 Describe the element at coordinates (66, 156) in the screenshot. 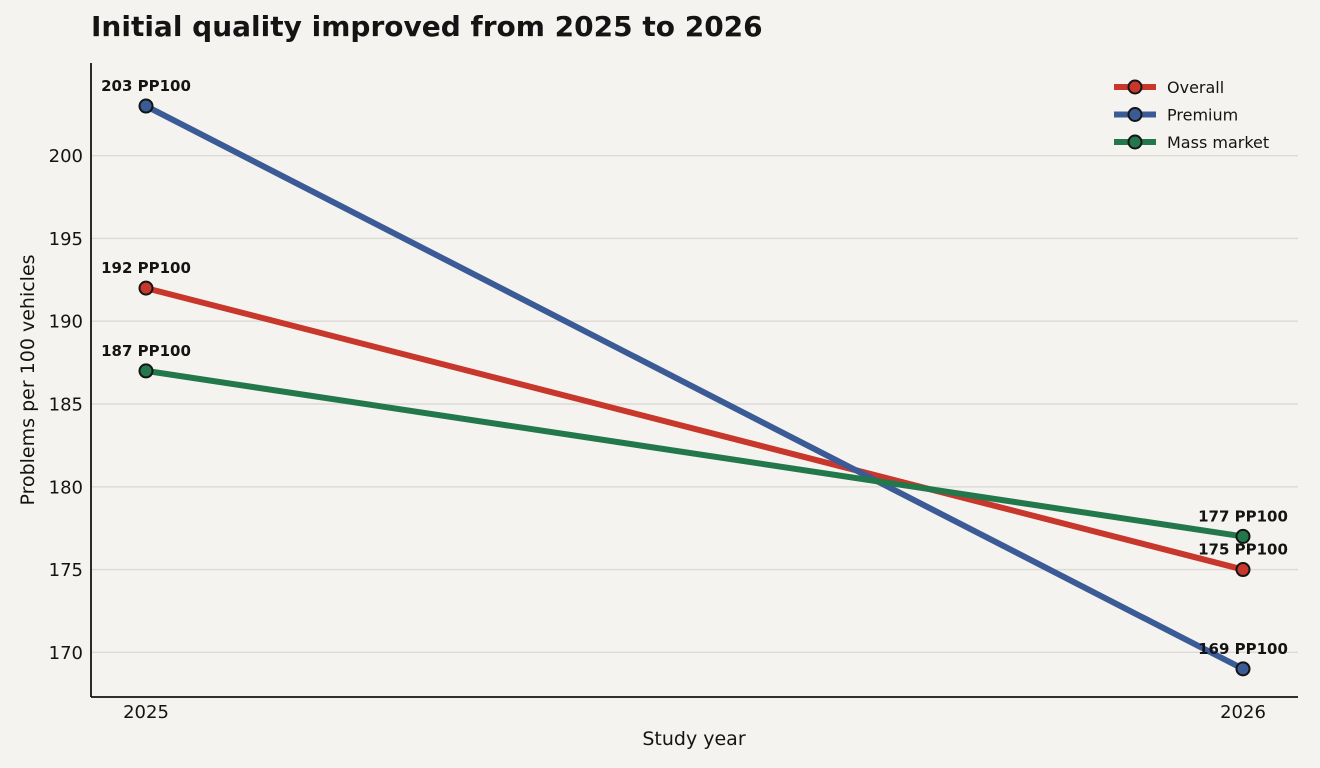

I see `y-tick-label: 200` at that location.